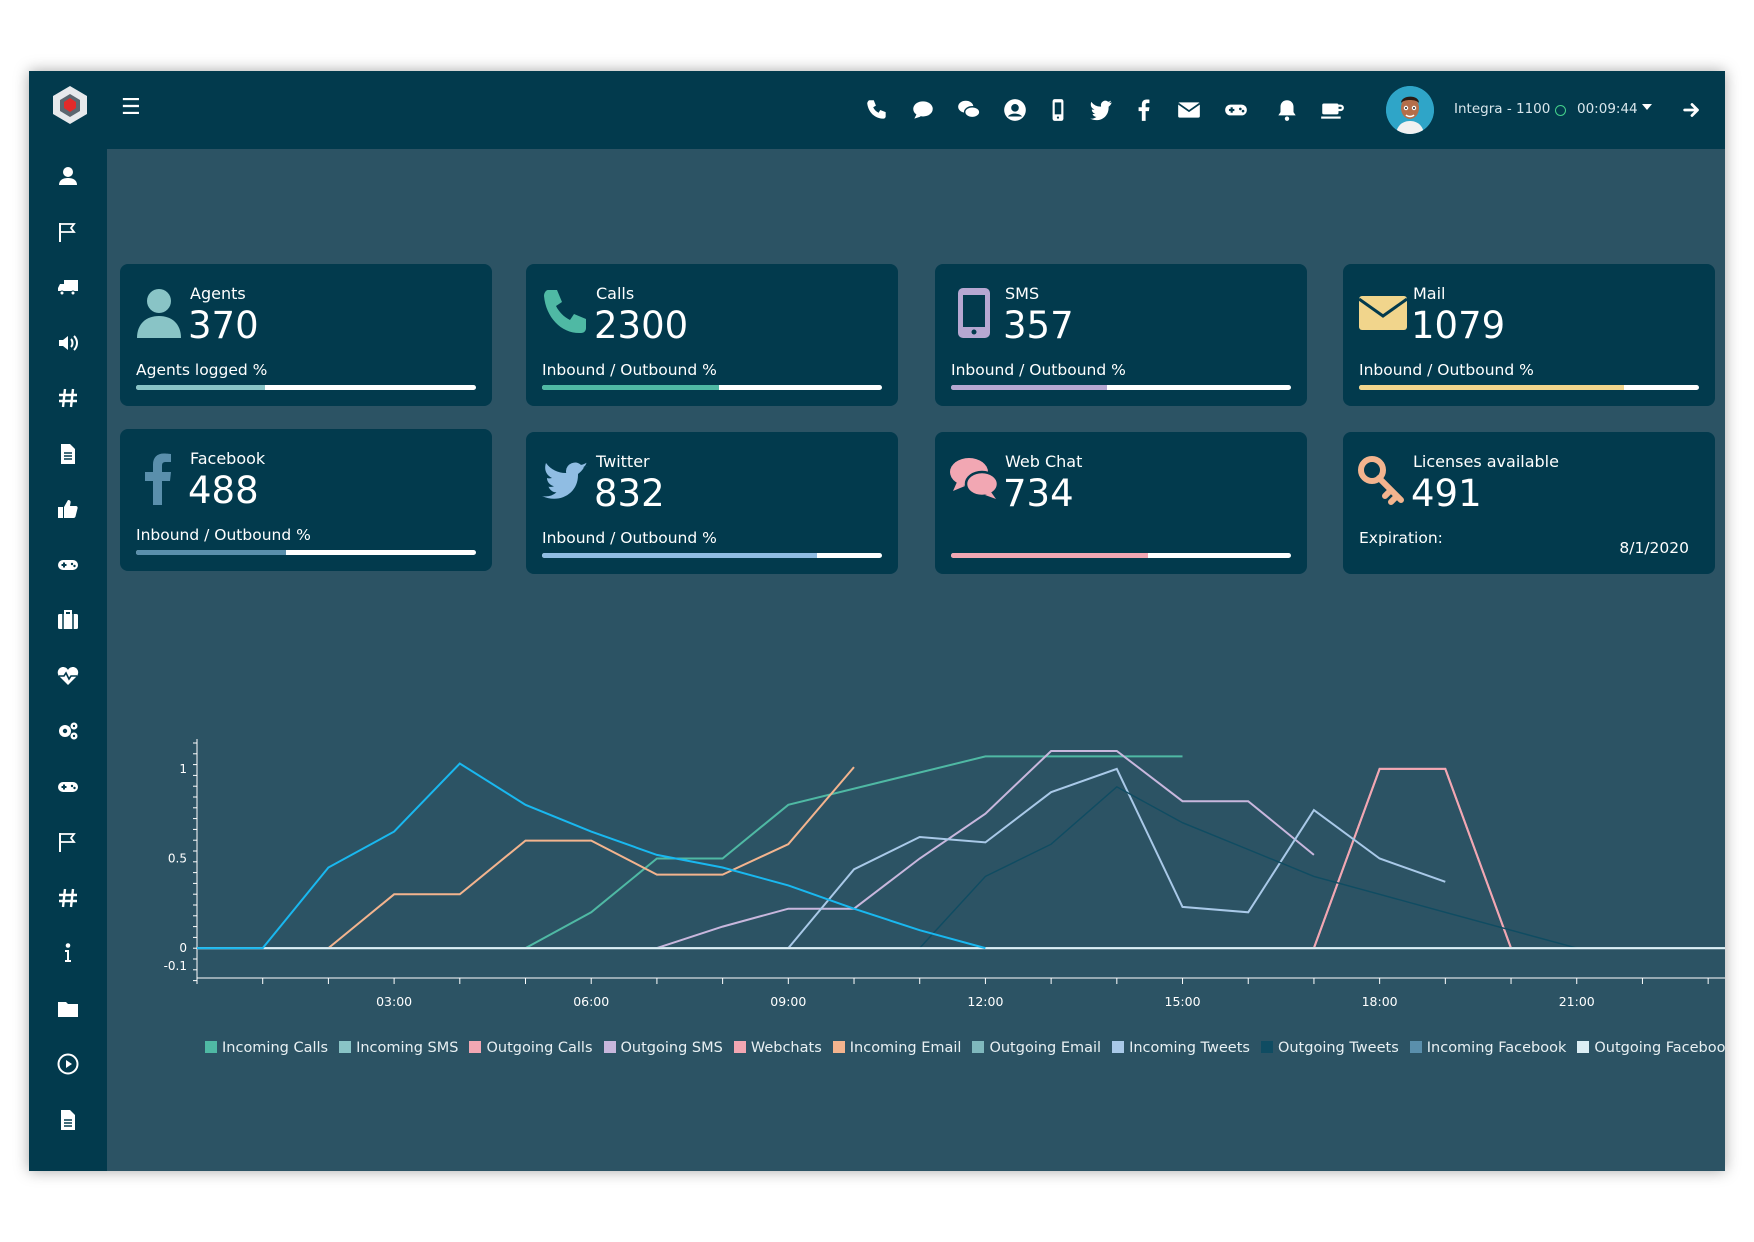 Image resolution: width=1754 pixels, height=1242 pixels. Describe the element at coordinates (68, 953) in the screenshot. I see `sidebar-info-icon` at that location.